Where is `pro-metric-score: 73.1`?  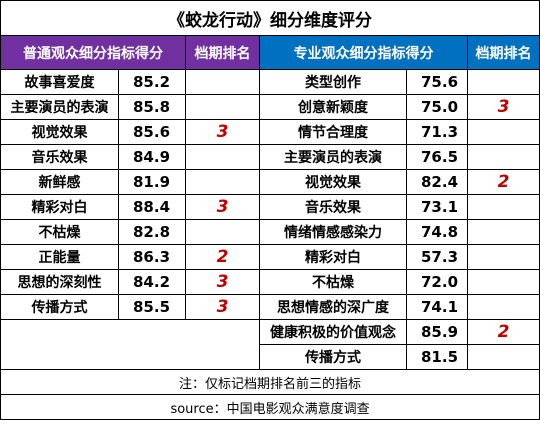 pro-metric-score: 73.1 is located at coordinates (437, 207).